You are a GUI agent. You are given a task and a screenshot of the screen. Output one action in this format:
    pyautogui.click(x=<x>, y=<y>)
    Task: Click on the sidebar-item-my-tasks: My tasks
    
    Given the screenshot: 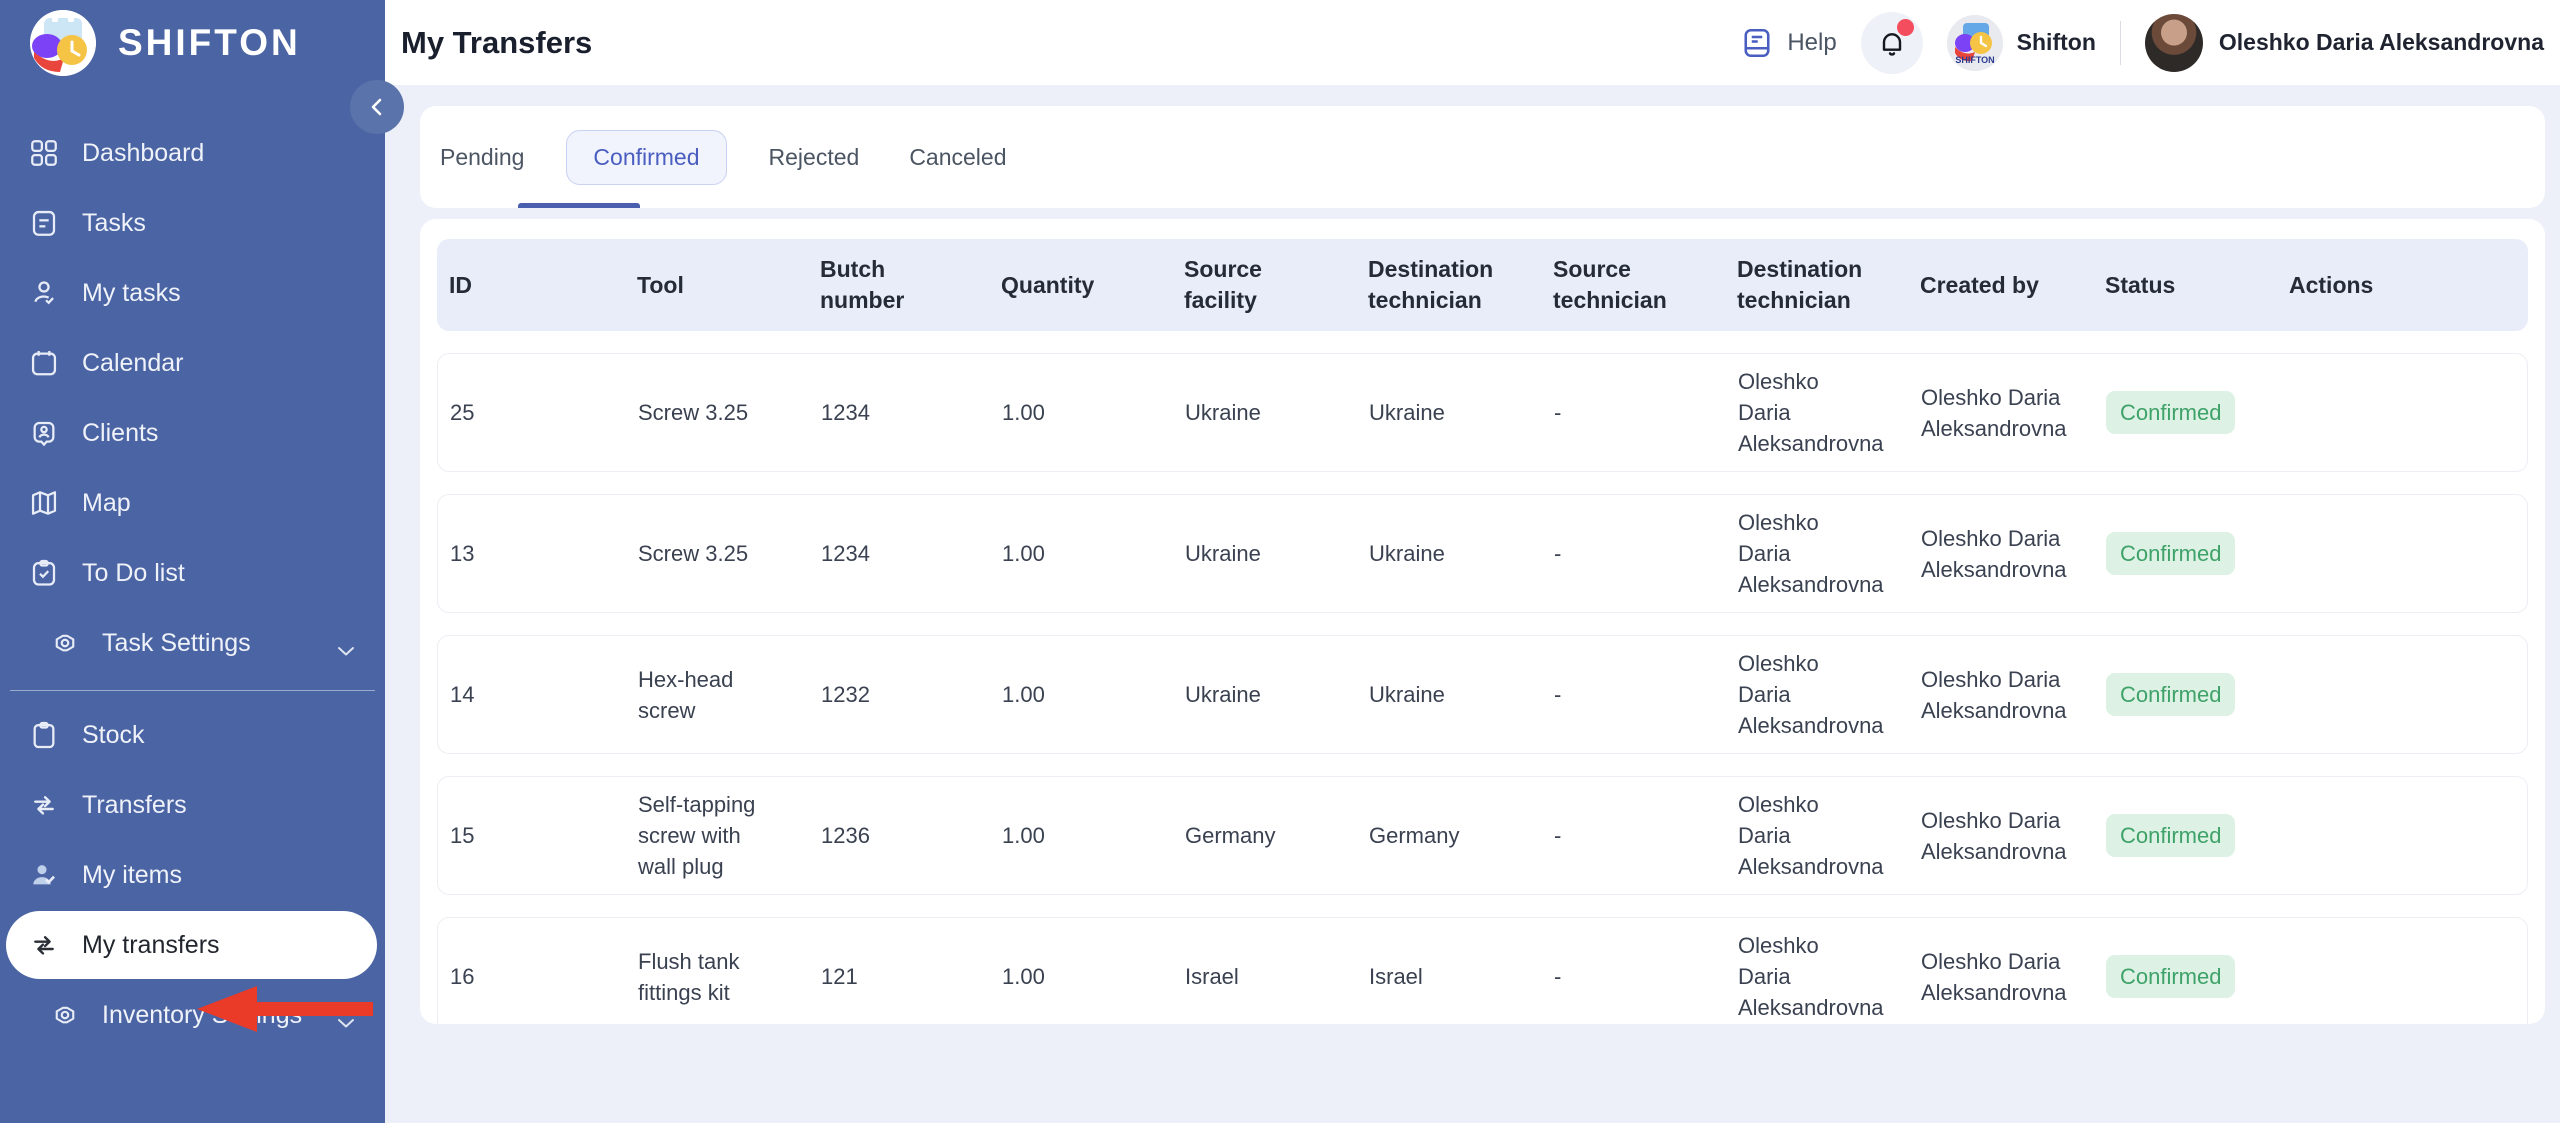 What is the action you would take?
    pyautogui.click(x=192, y=293)
    